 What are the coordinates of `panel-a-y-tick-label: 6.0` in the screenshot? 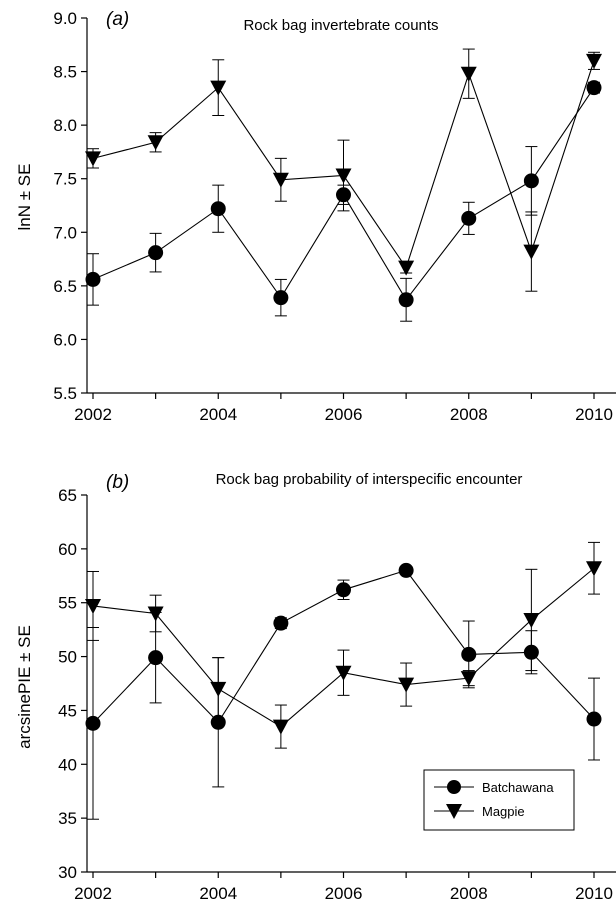 It's located at (65, 339).